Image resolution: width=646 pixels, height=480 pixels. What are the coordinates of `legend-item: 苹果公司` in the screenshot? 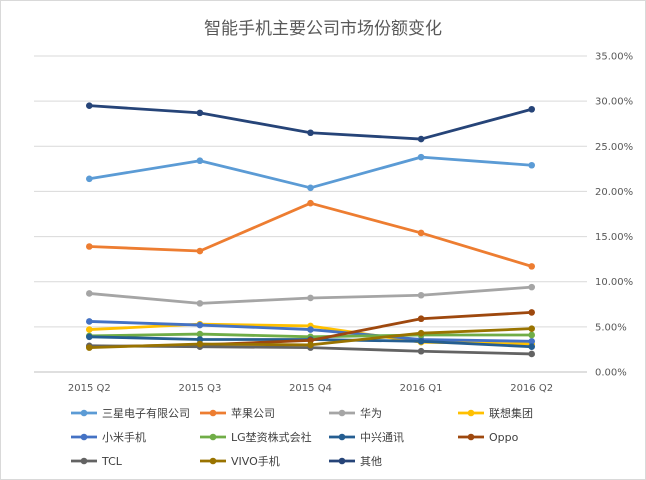 It's located at (237, 413).